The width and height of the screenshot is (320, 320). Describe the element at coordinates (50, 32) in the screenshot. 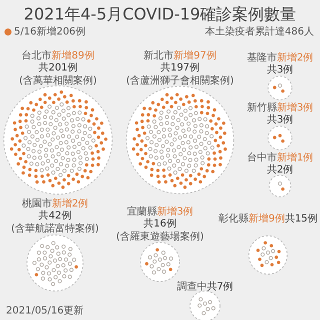

I see `legend-label: 5/16新增206例` at that location.